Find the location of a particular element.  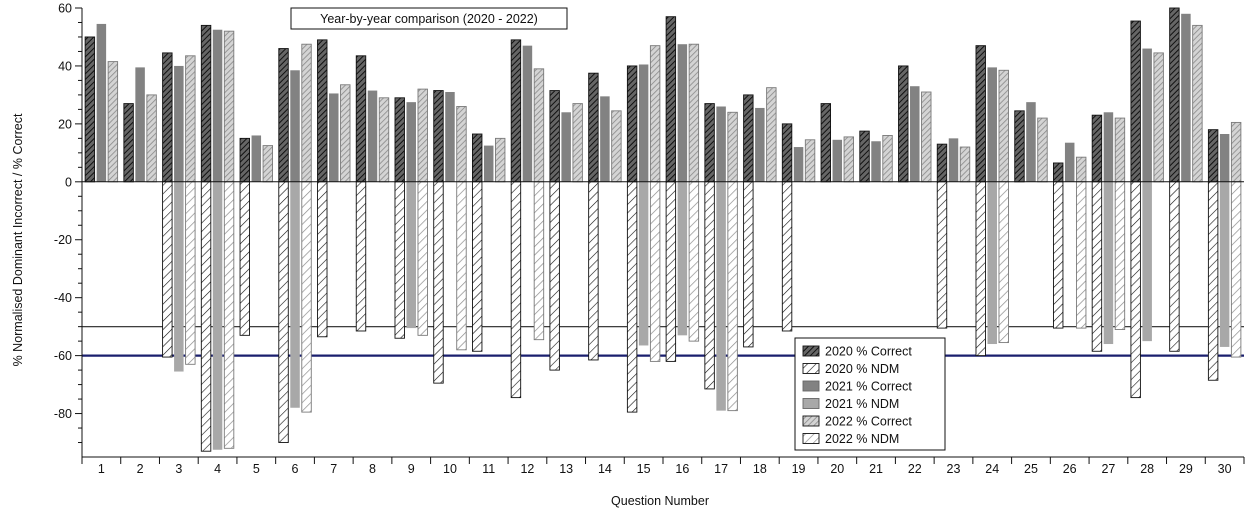

bar-2022-correct-q8 is located at coordinates (384, 140).